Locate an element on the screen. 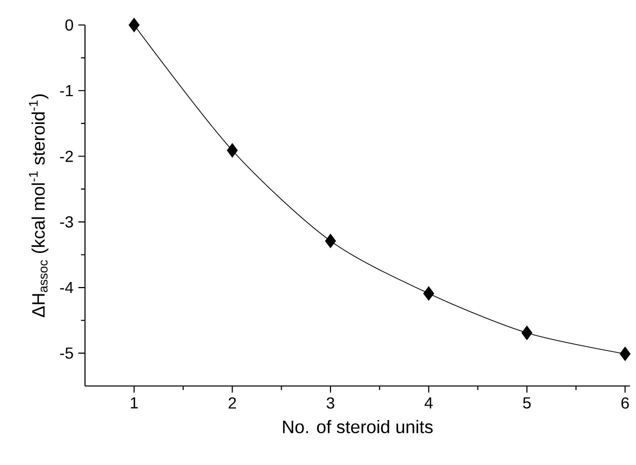 The height and width of the screenshot is (465, 636). x-tick-label: 3 is located at coordinates (330, 403).